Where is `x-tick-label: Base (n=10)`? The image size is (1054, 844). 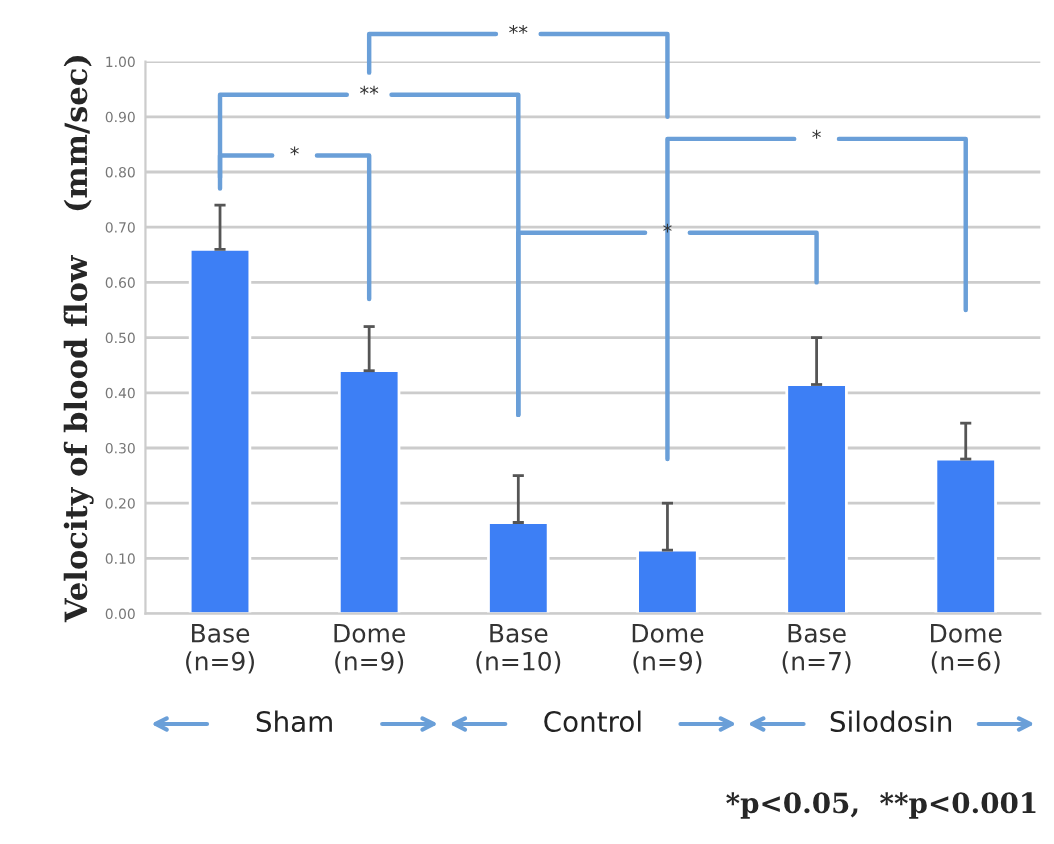 x-tick-label: Base (n=10) is located at coordinates (518, 649).